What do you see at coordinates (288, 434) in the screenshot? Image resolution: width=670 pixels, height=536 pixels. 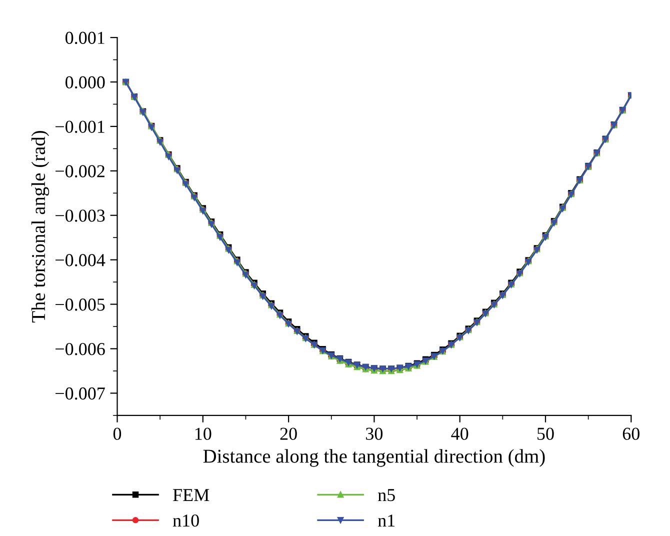 I see `x-tick-label: 20` at bounding box center [288, 434].